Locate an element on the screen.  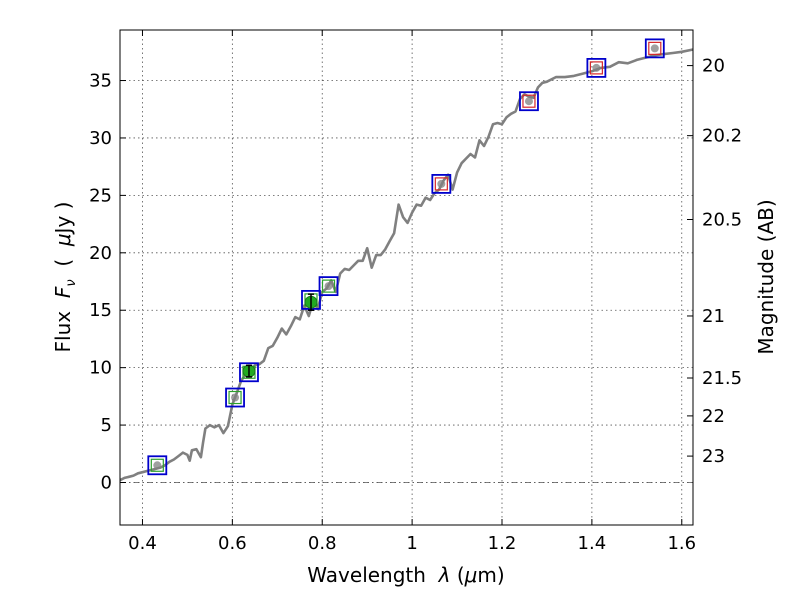
x-axis-label-prefix: Wavelength is located at coordinates (372, 575).